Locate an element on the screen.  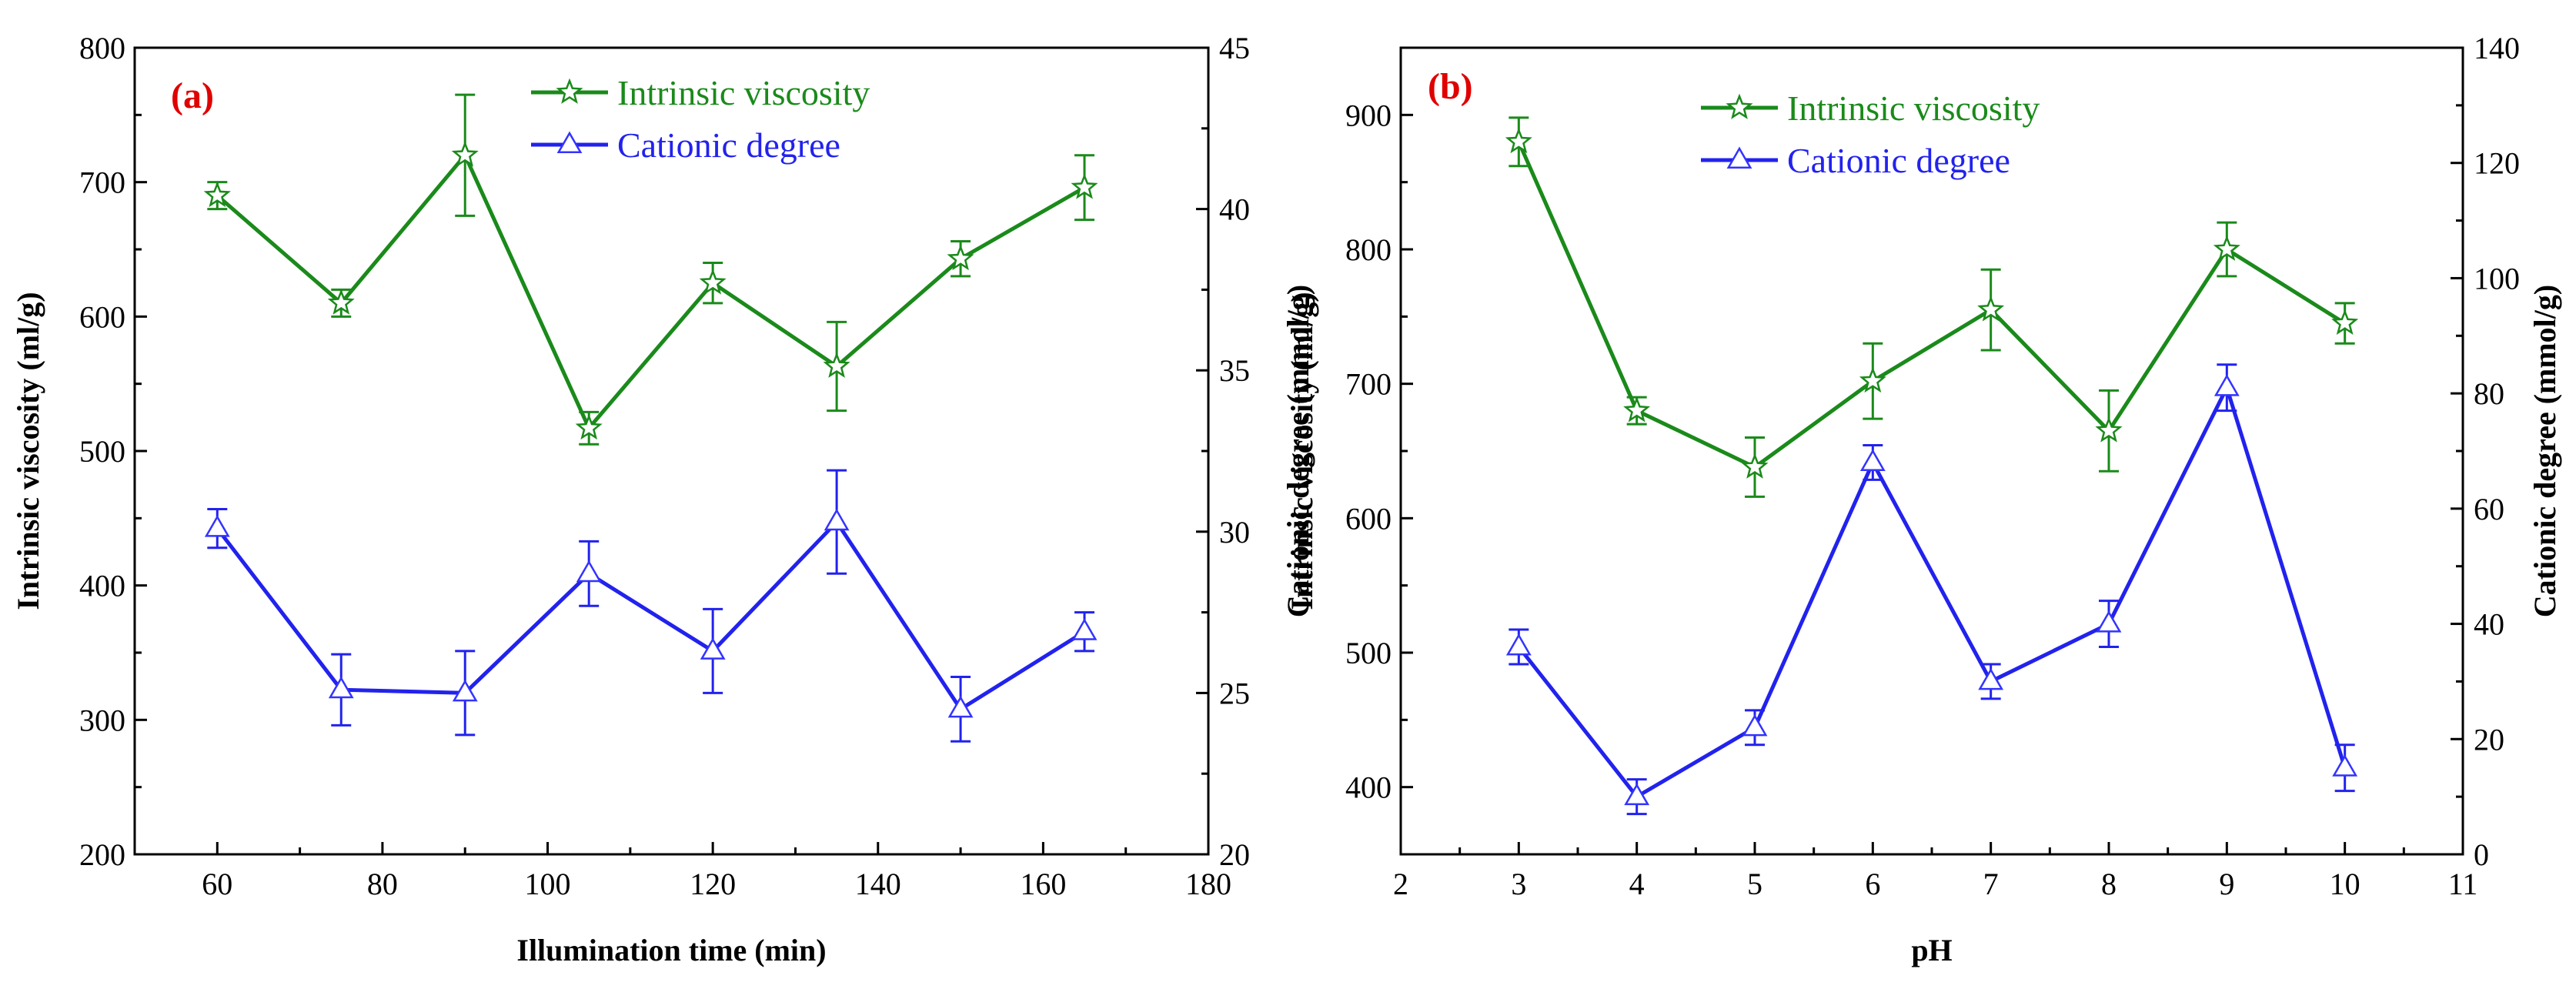
x-tick-label: 11 is located at coordinates (2463, 884).